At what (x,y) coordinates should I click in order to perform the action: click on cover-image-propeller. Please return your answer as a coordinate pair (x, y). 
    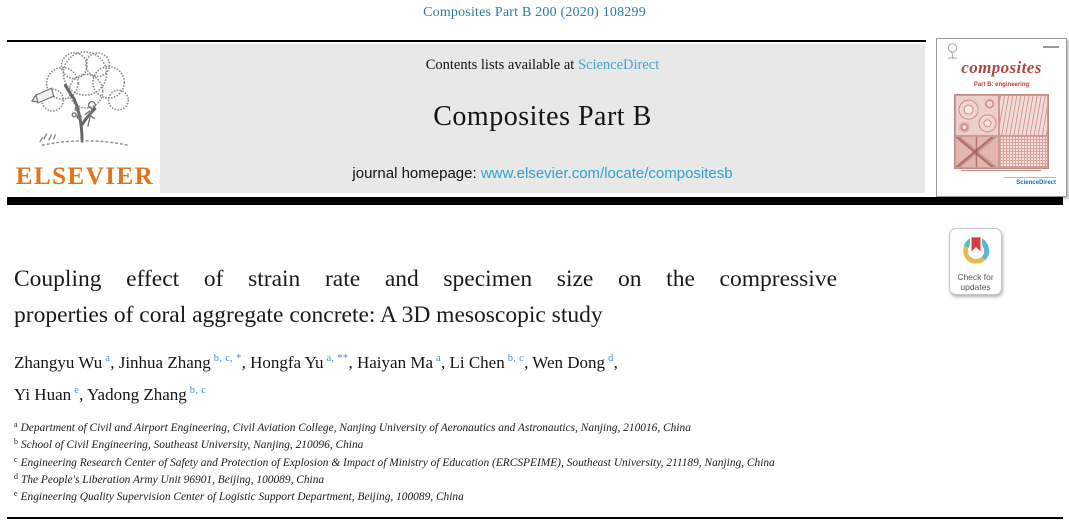
    Looking at the image, I should click on (977, 151).